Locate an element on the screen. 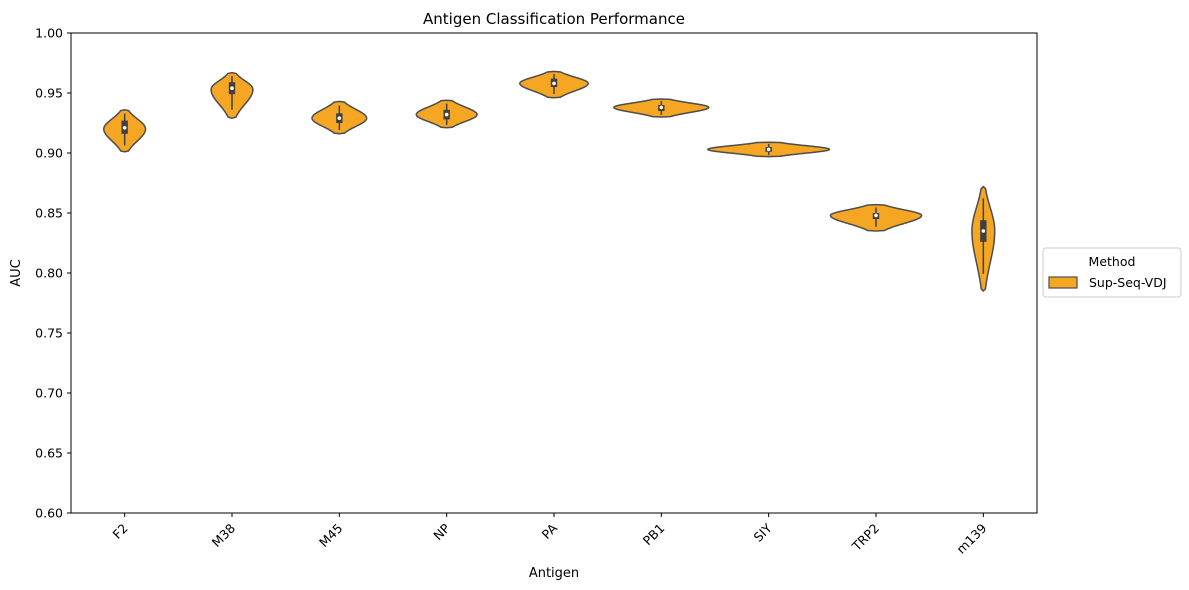 The width and height of the screenshot is (1189, 590). violin-pa is located at coordinates (554, 84).